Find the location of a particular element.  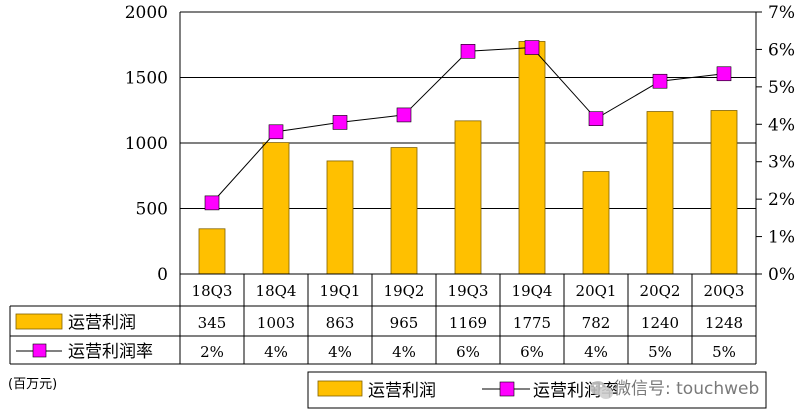

right-tick-label: 0% is located at coordinates (781, 275).